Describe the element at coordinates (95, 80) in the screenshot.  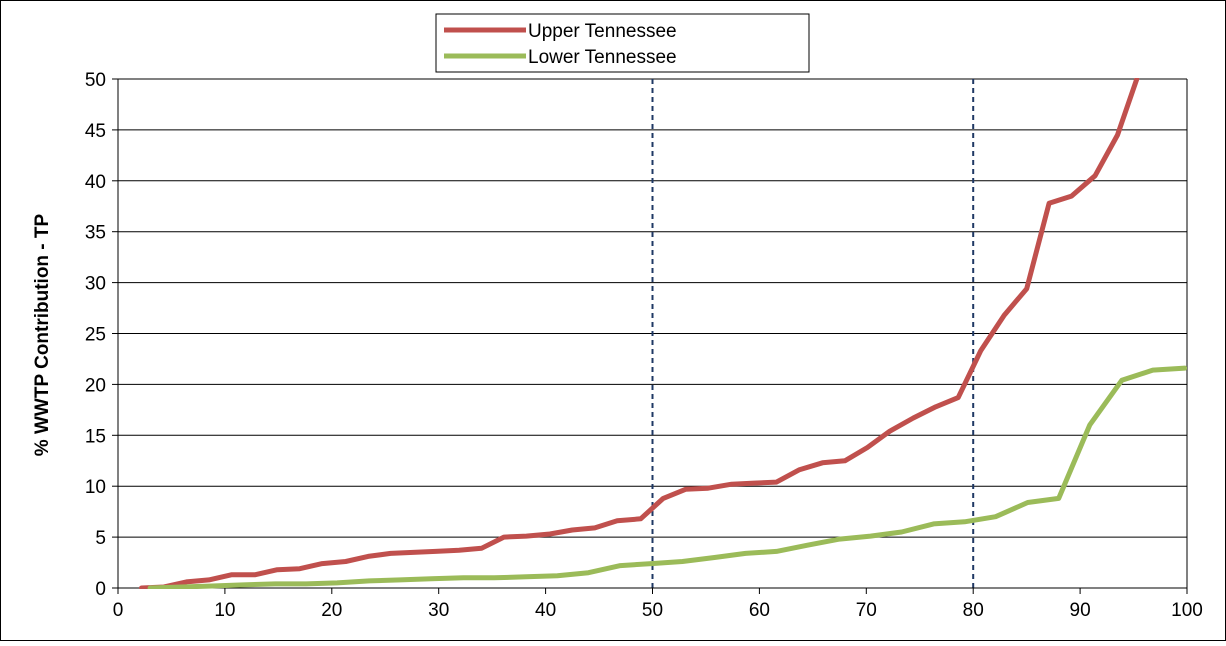
I see `y-tick-label: 50` at that location.